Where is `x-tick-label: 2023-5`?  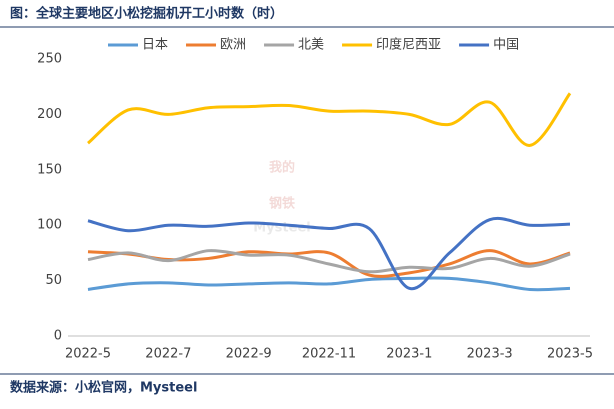
x-tick-label: 2023-5 is located at coordinates (570, 354).